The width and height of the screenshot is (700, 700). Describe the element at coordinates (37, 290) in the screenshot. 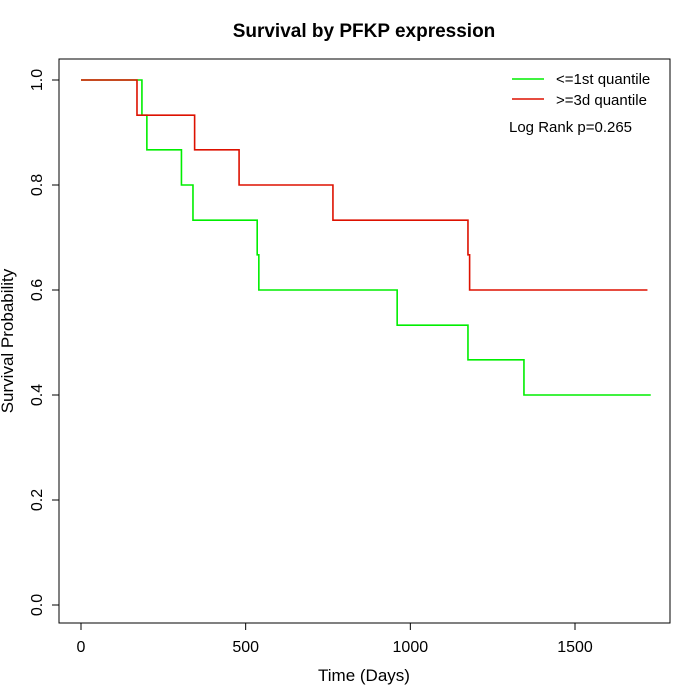

I see `y-tick-label: 0.6` at that location.